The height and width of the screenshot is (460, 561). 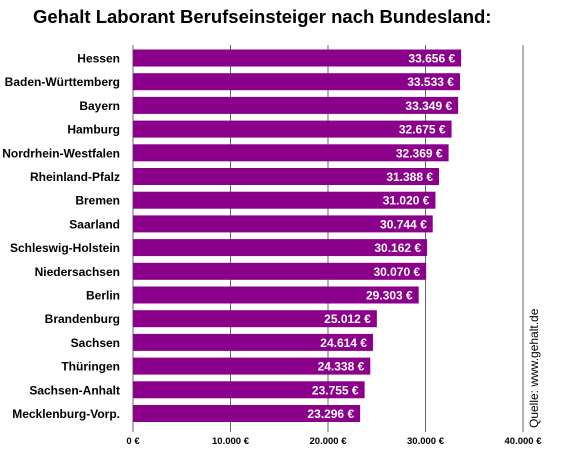 What do you see at coordinates (330, 414) in the screenshot?
I see `bar-value-label: 23.296 €` at bounding box center [330, 414].